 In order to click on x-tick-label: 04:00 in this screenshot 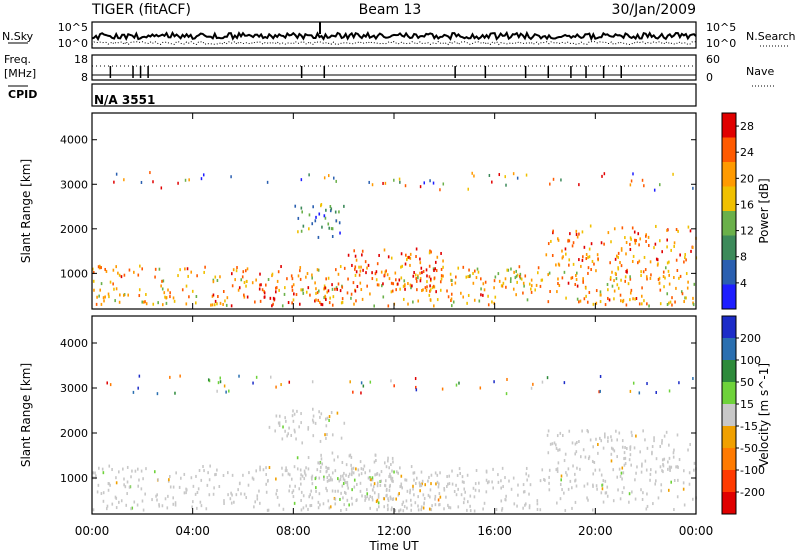, I will do `click(192, 531)`.